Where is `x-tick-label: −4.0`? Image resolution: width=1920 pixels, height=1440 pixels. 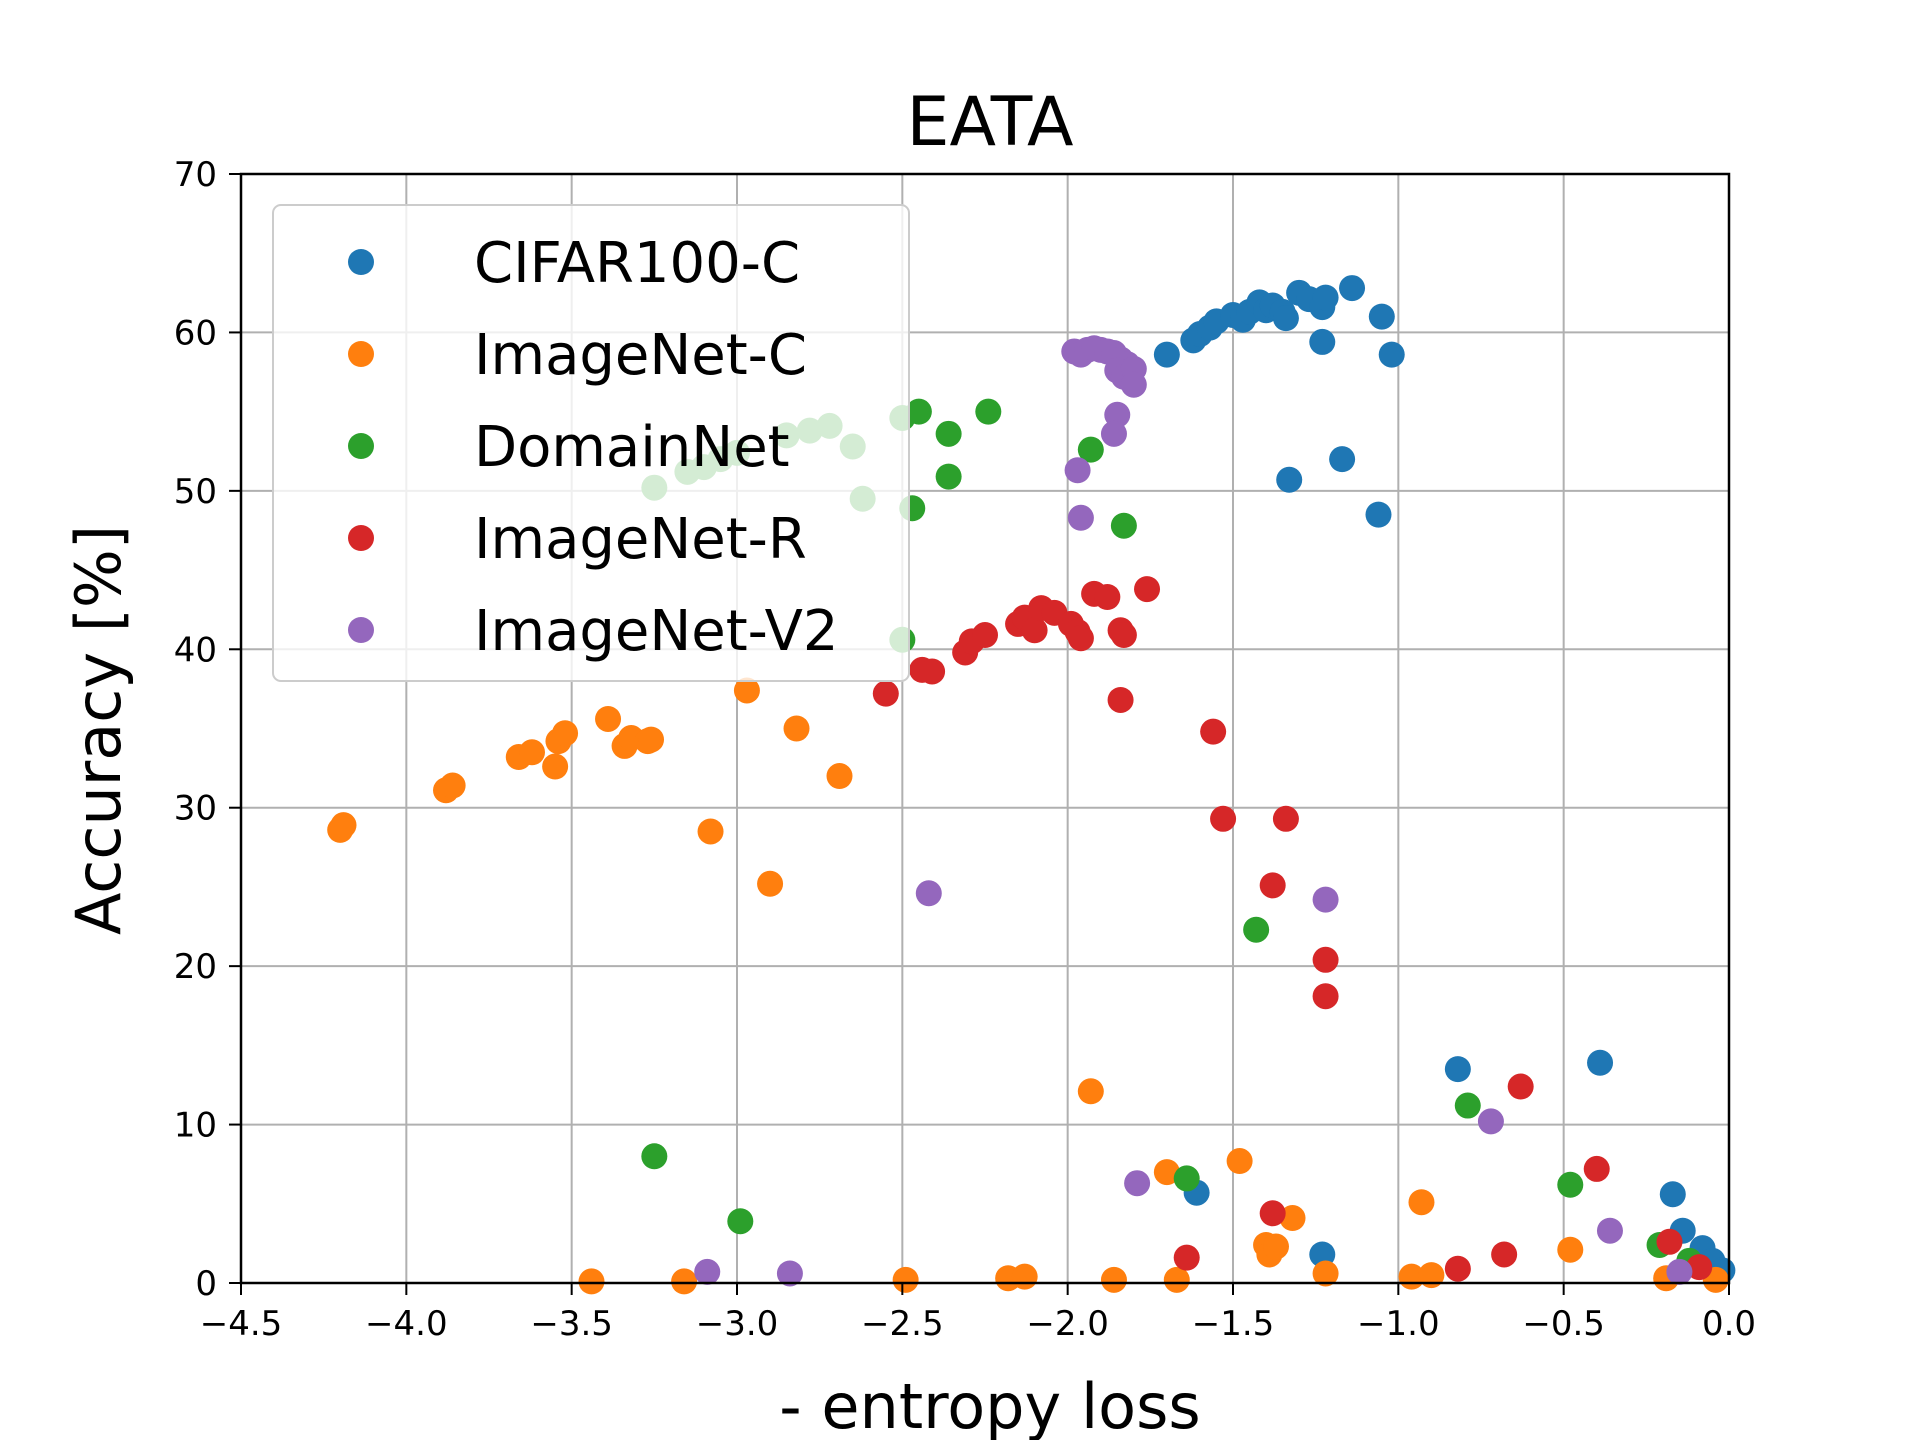
x-tick-label: −4.0 is located at coordinates (406, 1324).